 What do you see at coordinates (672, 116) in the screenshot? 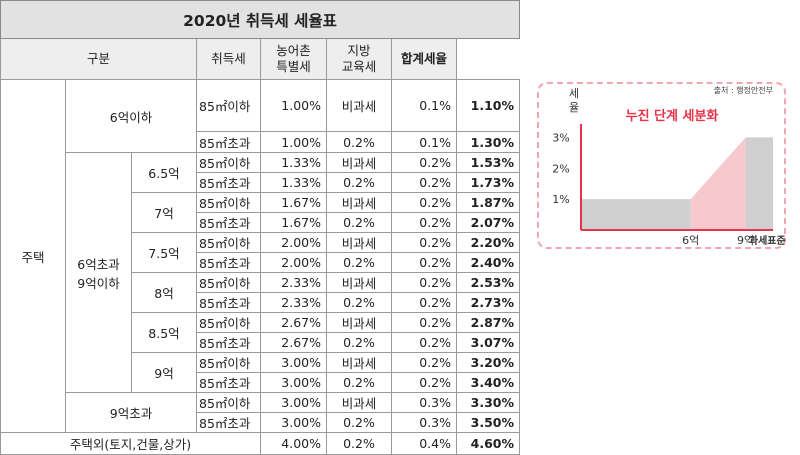
I see `chart-title: 누진 단계 세분화` at bounding box center [672, 116].